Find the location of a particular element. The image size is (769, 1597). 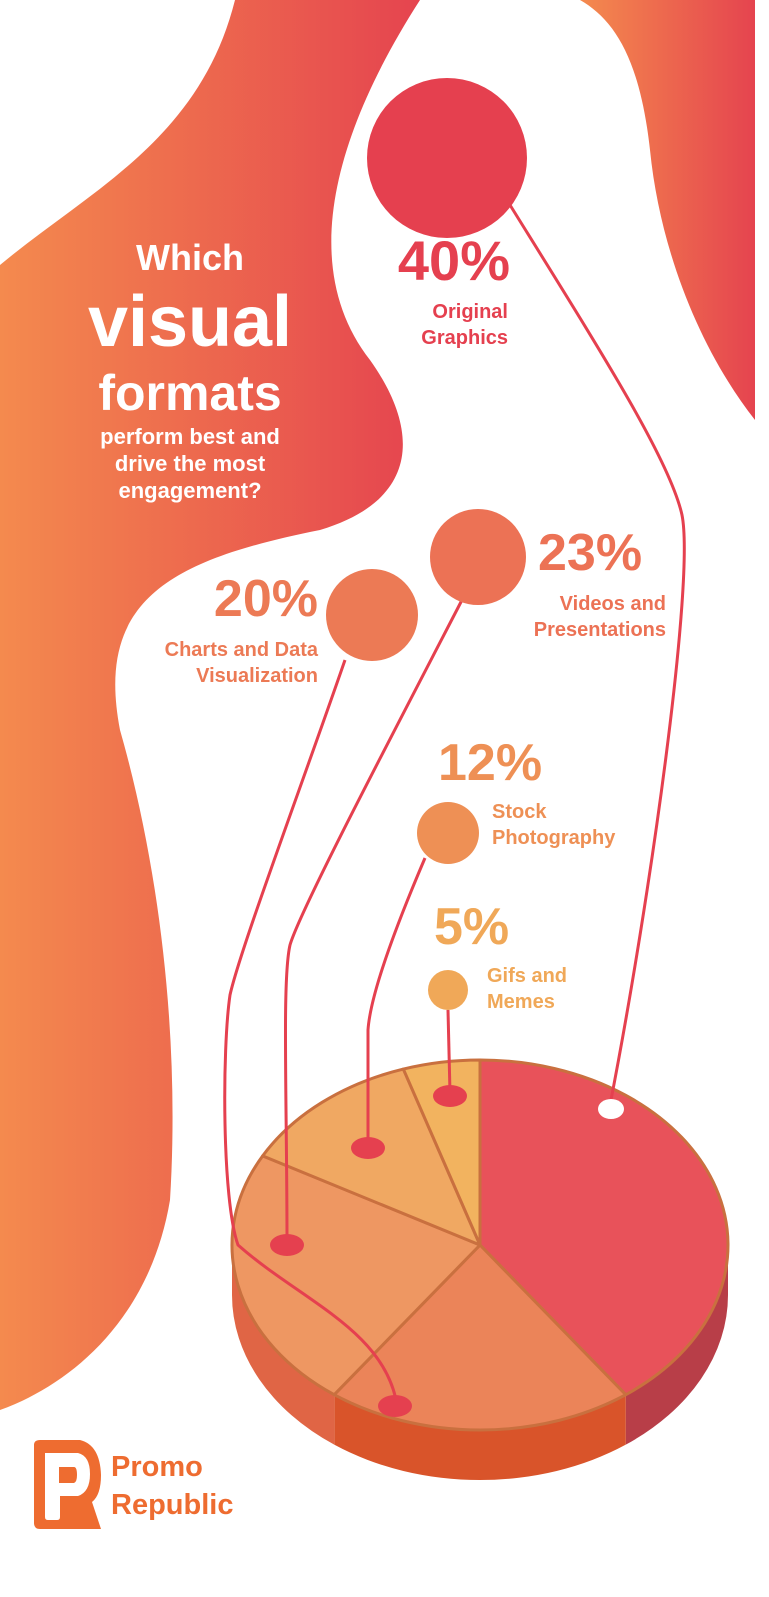

label-videos: 23% Videos and Presentations is located at coordinates (600, 582).